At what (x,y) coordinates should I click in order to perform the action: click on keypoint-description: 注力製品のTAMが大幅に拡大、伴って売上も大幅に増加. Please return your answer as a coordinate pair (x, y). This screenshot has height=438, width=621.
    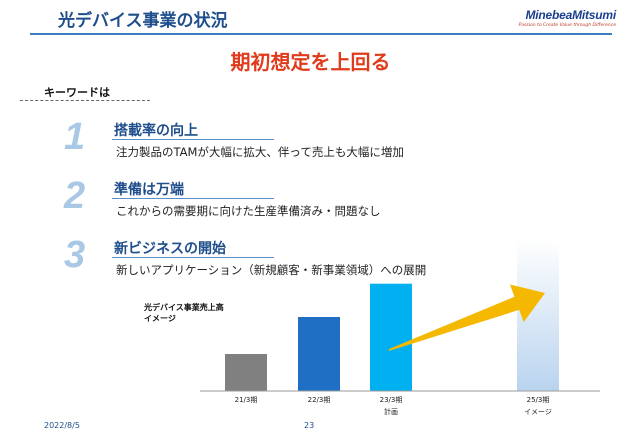
    Looking at the image, I should click on (260, 152).